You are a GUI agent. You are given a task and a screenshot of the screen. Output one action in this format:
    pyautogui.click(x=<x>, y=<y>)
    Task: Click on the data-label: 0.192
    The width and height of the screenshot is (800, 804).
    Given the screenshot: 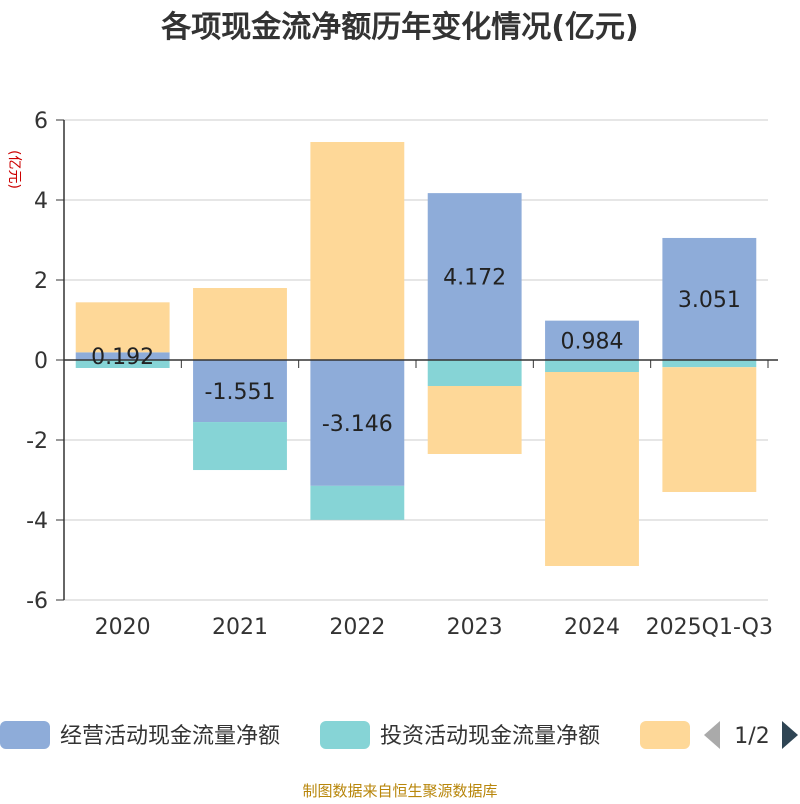 What is the action you would take?
    pyautogui.click(x=122, y=357)
    